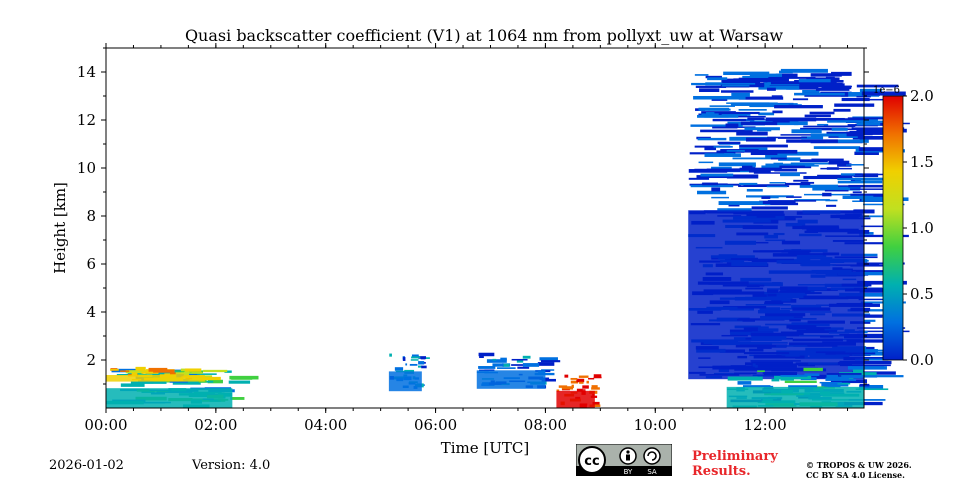 This screenshot has height=480, width=960. Describe the element at coordinates (435, 425) in the screenshot. I see `x-tick-label: 06:00` at that location.